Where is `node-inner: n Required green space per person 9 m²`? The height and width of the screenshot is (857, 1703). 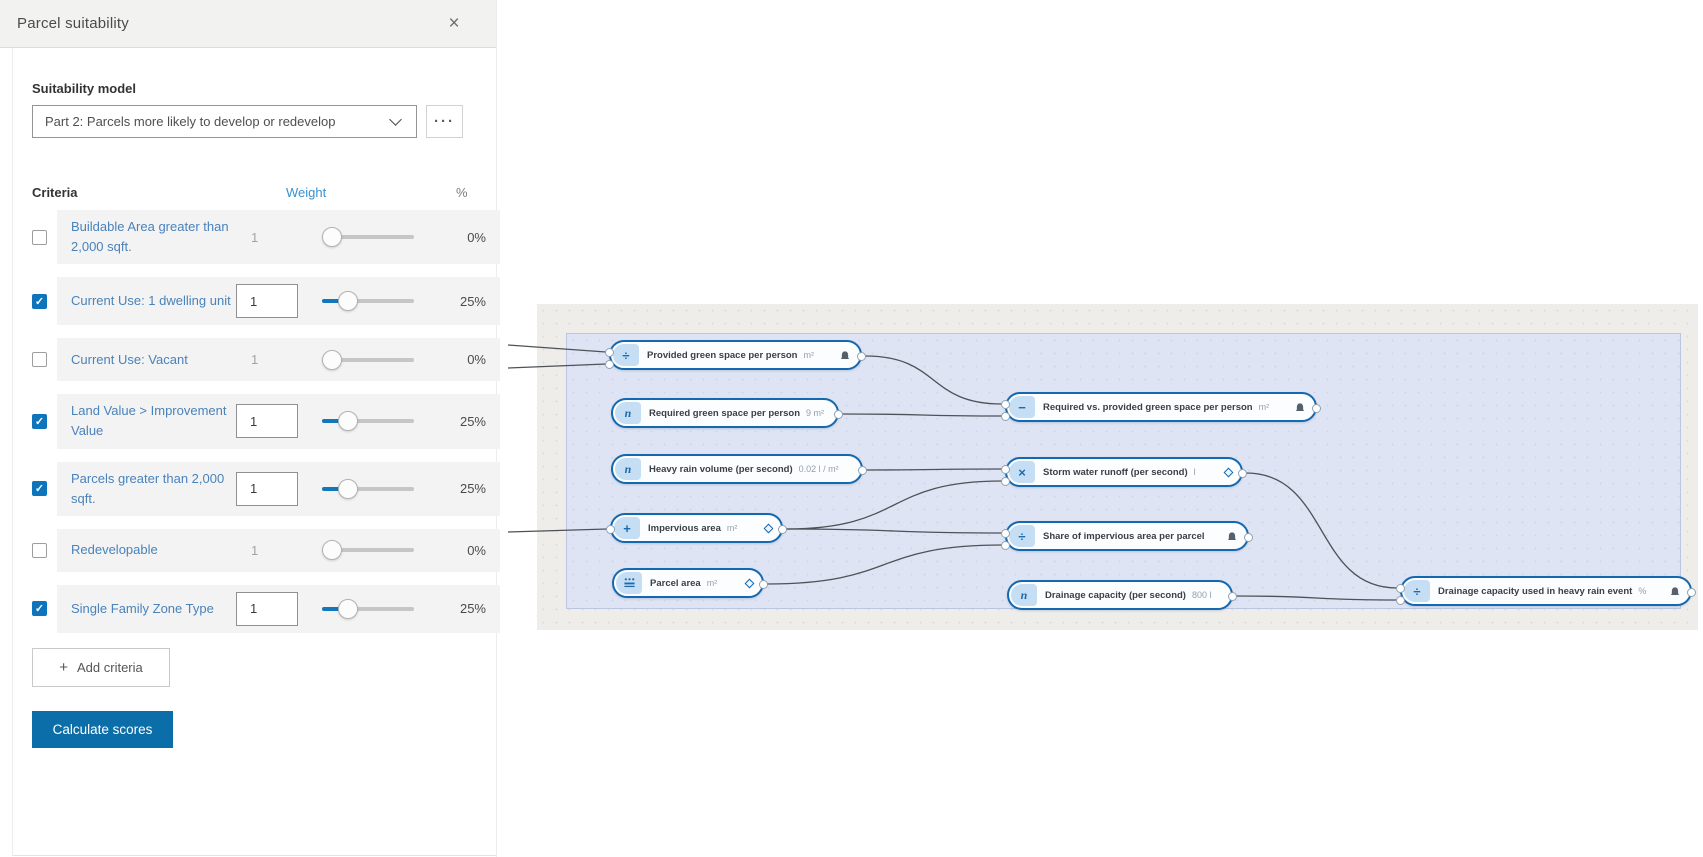
node-inner: n Required green space per person 9 m² is located at coordinates (725, 413).